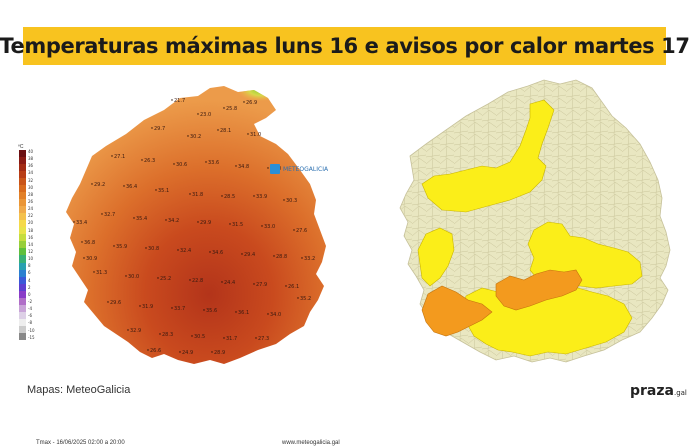 The width and height of the screenshot is (699, 446). I want to click on scale-label: -8, so click(30, 323).